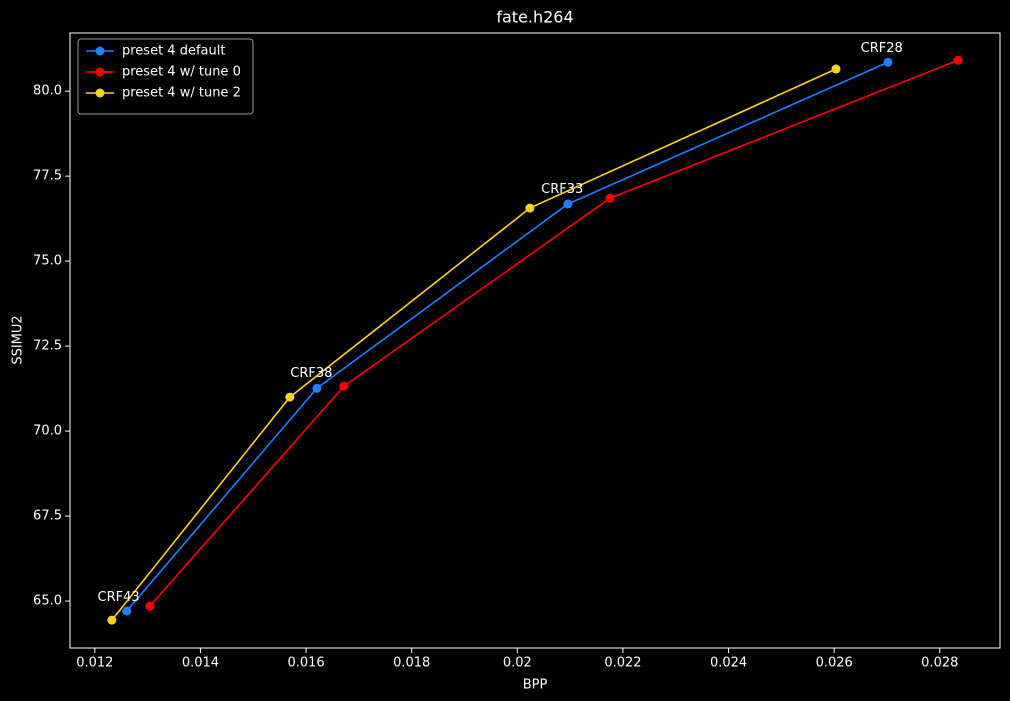 This screenshot has height=701, width=1010. What do you see at coordinates (562, 189) in the screenshot?
I see `annotation: CRF33` at bounding box center [562, 189].